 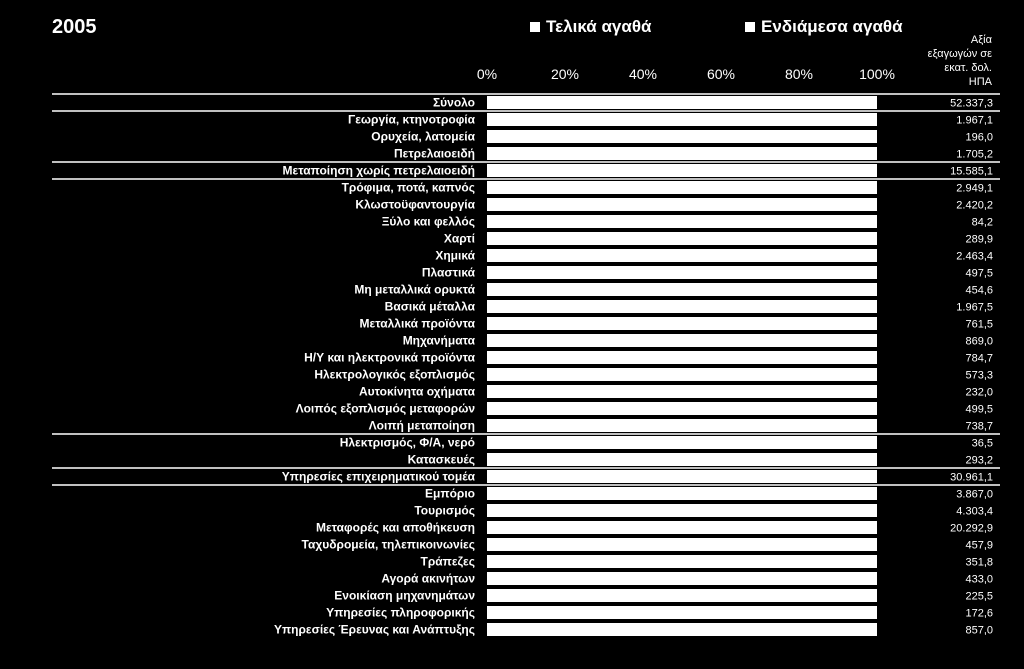 I want to click on legend-swatch-final, so click(x=535, y=27).